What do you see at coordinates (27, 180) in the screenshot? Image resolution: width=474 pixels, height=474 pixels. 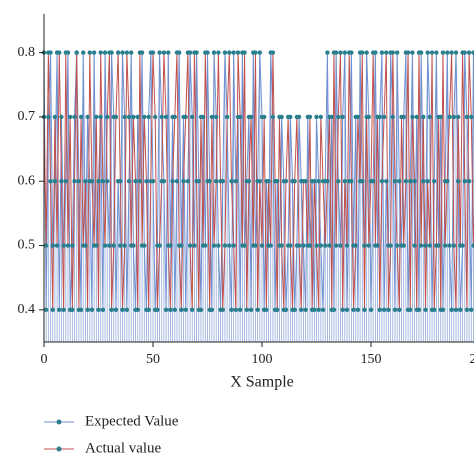 I see `y-tick-label: 0.6` at bounding box center [27, 180].